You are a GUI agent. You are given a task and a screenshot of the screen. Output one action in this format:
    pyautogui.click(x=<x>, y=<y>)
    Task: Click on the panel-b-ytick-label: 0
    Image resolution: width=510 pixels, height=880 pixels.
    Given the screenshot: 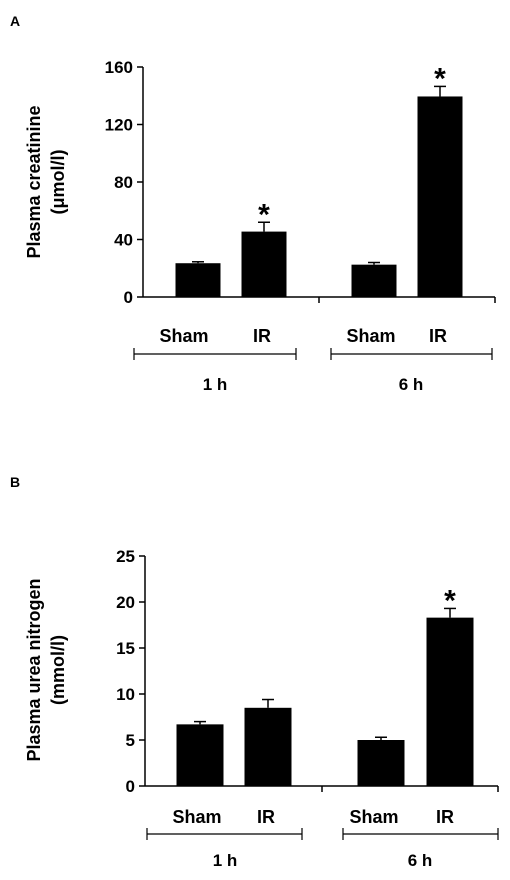 What is the action you would take?
    pyautogui.click(x=130, y=786)
    